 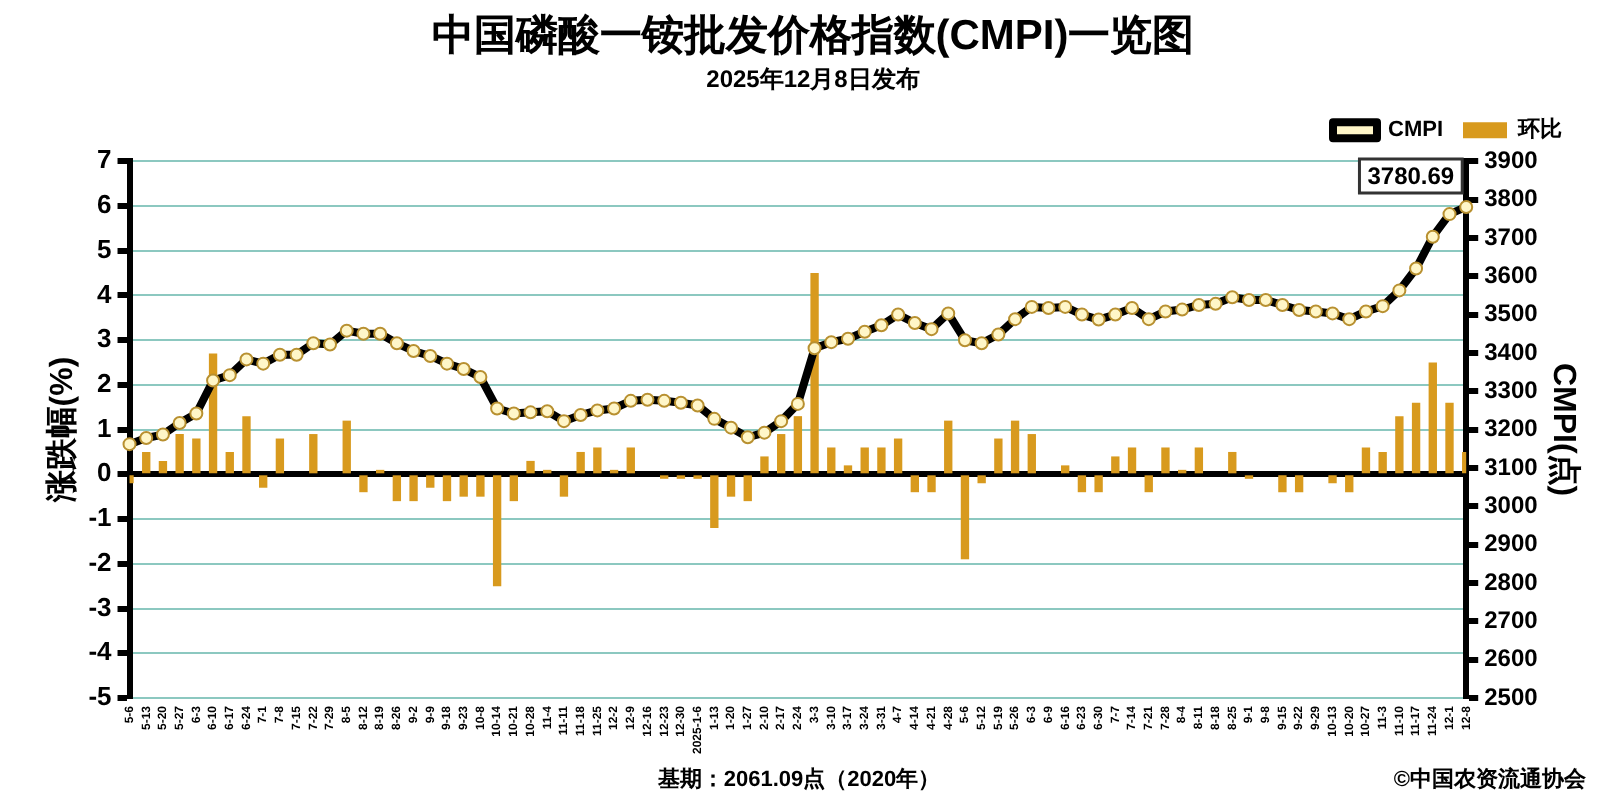 I want to click on y-axis-title: 涨跌幅(%), so click(x=62, y=430).